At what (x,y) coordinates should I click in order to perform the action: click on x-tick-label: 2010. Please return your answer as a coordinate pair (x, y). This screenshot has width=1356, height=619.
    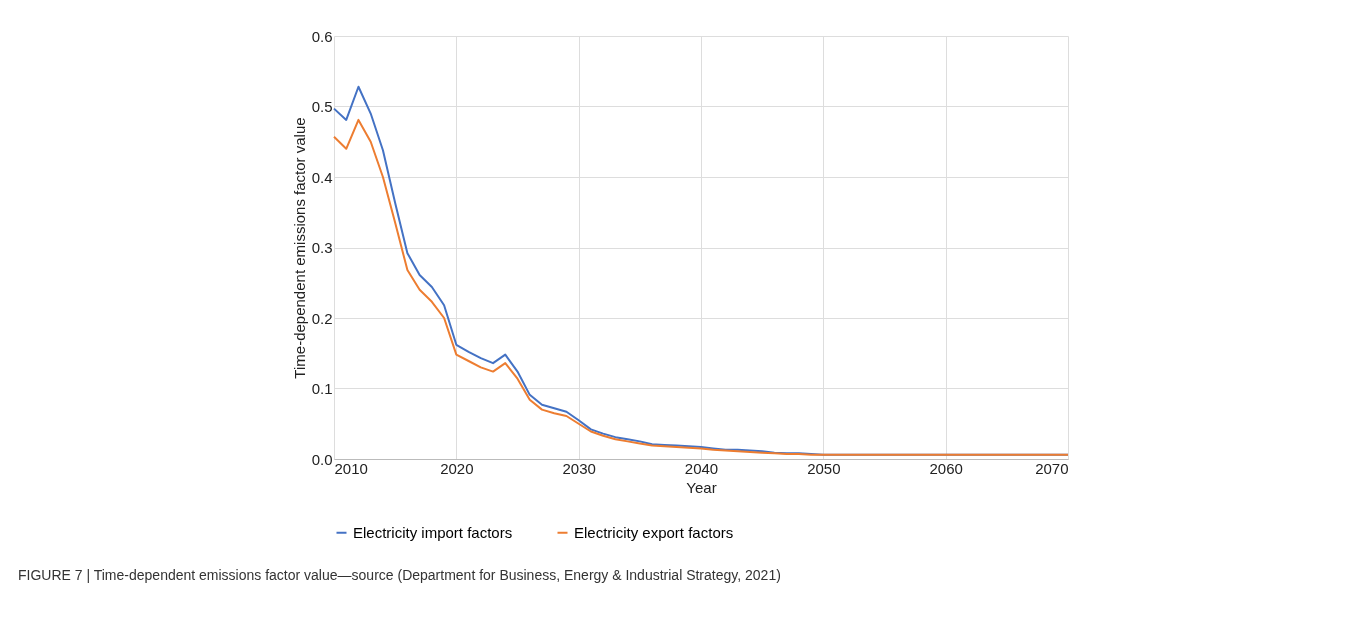
    Looking at the image, I should click on (351, 468).